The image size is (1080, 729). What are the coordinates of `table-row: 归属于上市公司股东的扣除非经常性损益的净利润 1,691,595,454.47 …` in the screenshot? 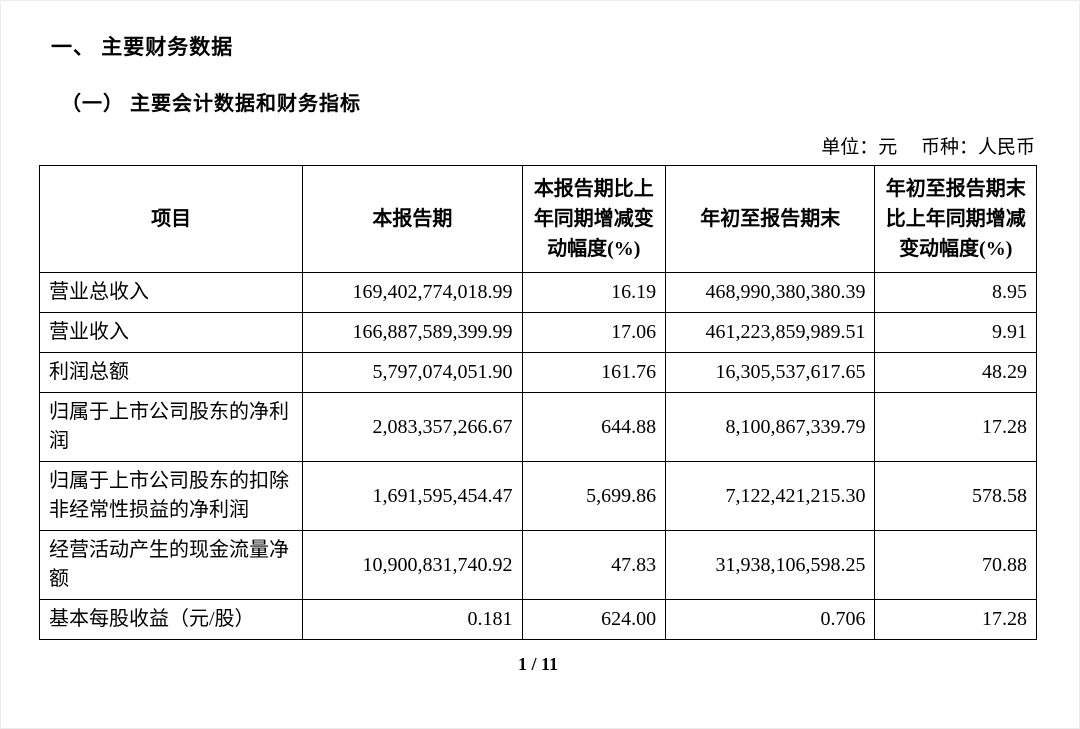 It's located at (537, 496).